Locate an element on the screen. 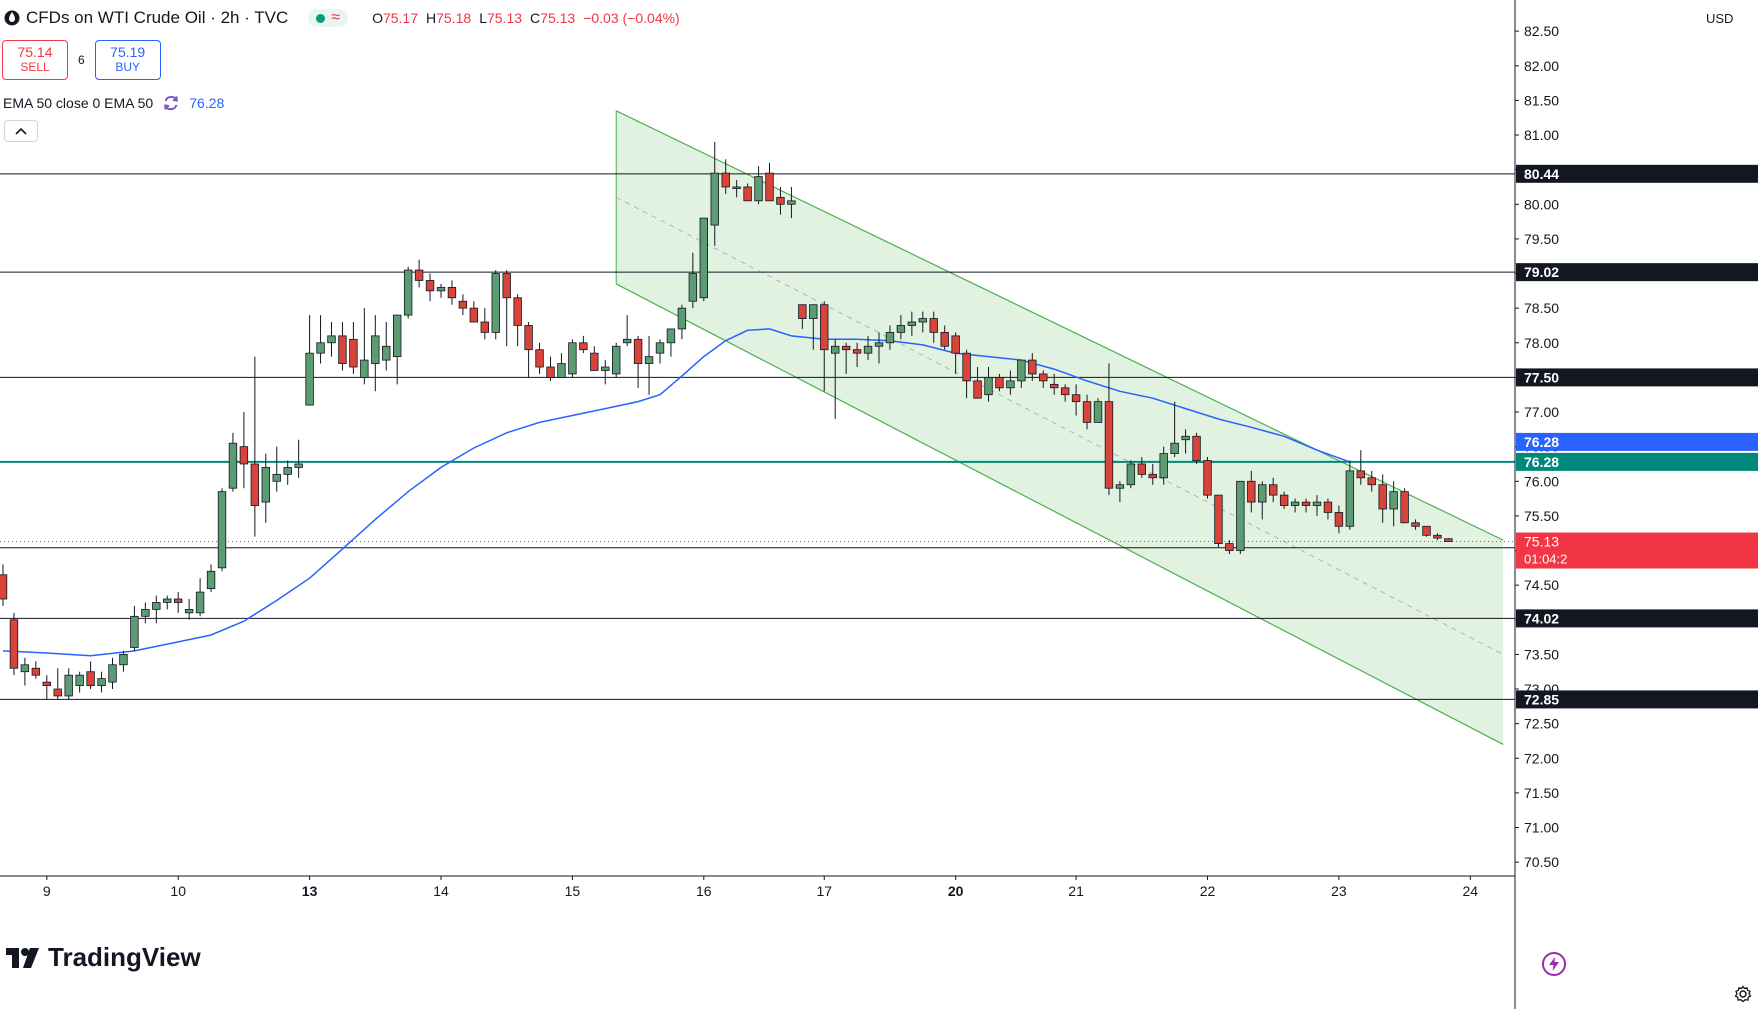 Image resolution: width=1758 pixels, height=1009 pixels. time-tick-label: 16 is located at coordinates (704, 891).